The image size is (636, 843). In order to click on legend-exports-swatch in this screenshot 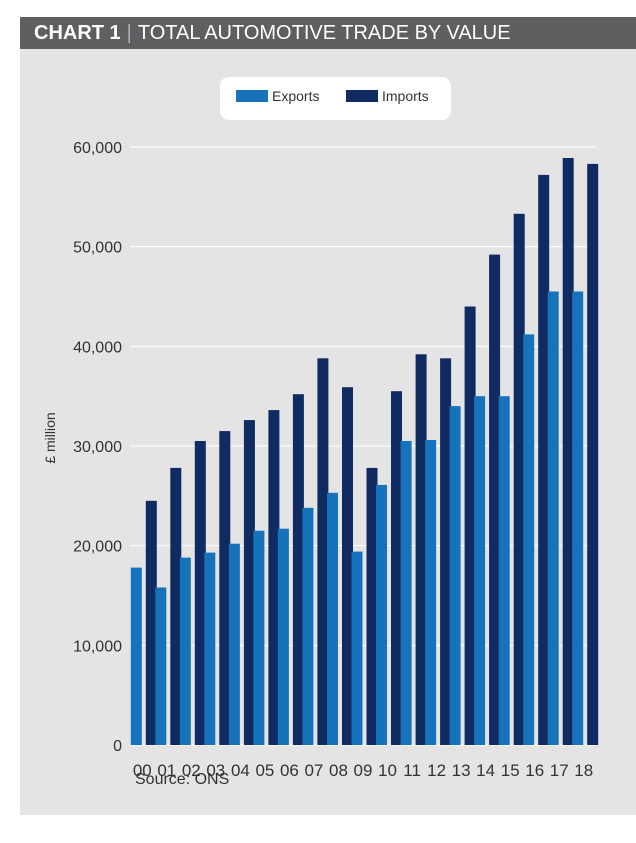, I will do `click(252, 96)`.